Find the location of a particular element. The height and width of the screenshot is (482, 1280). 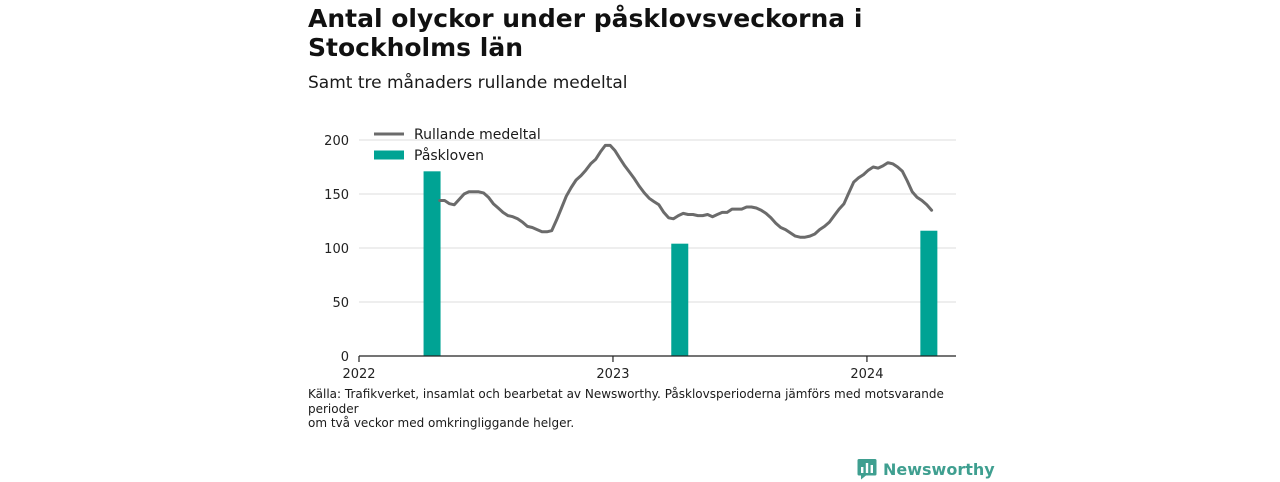

x-tick-label: 2023 is located at coordinates (612, 374).